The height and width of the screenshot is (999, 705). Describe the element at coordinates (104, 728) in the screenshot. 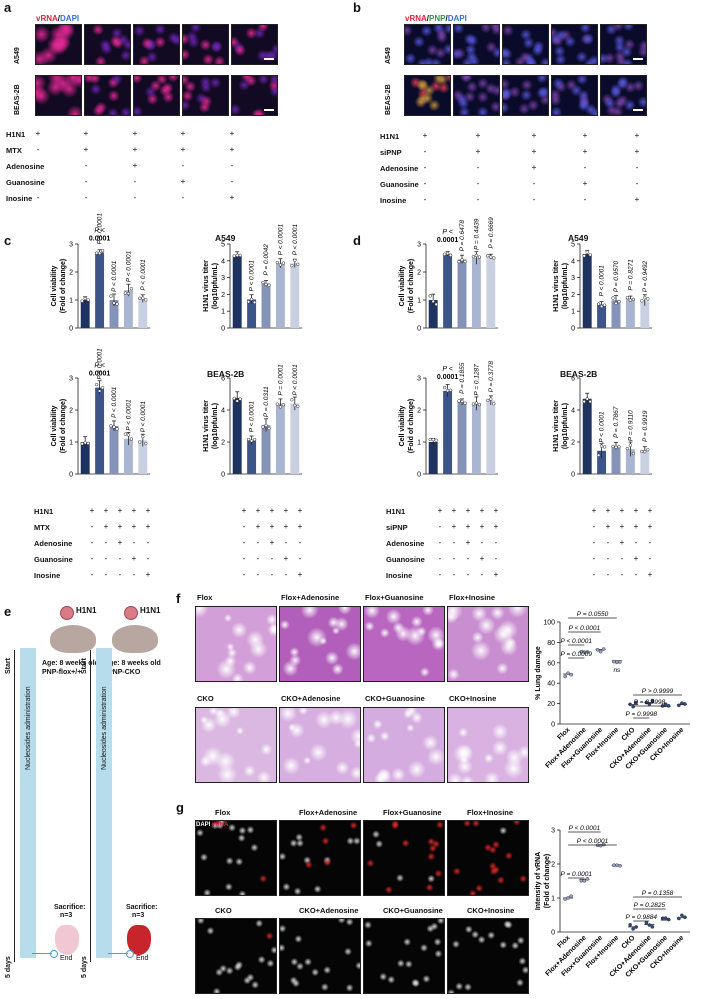

I see `timeline-label: Nucleosides administration` at that location.